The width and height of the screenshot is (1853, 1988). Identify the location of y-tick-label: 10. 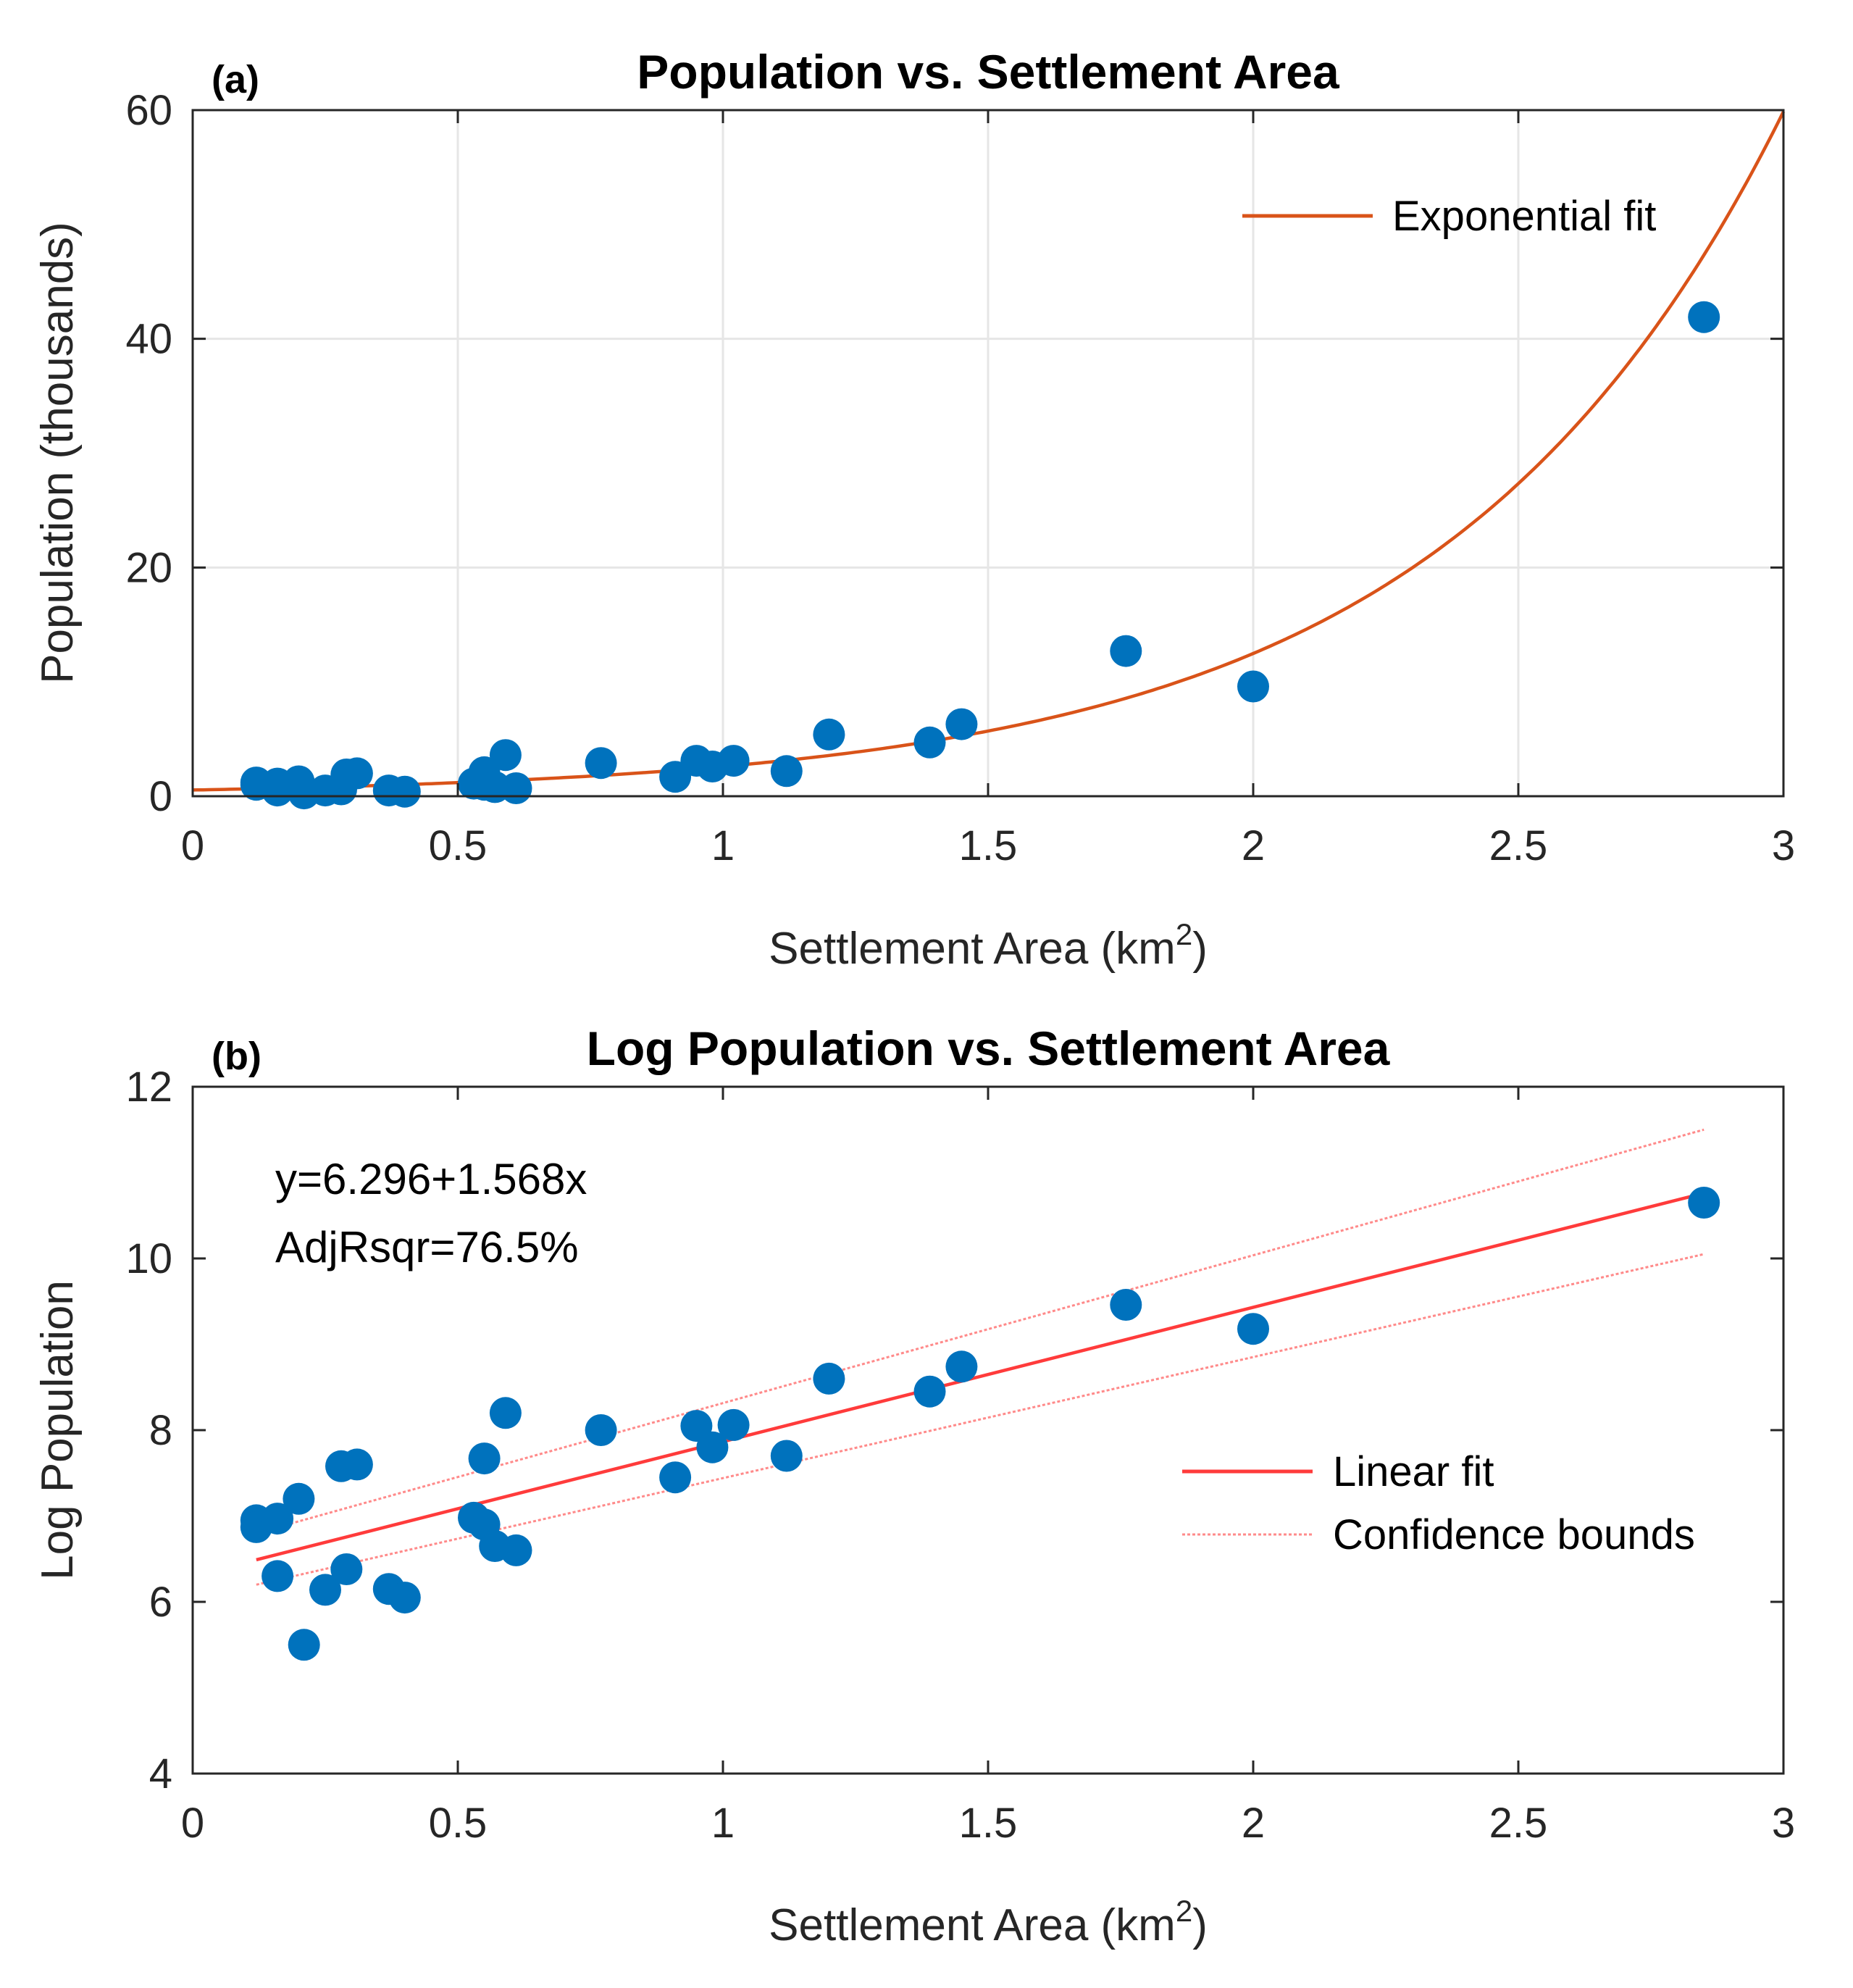
(148, 1258).